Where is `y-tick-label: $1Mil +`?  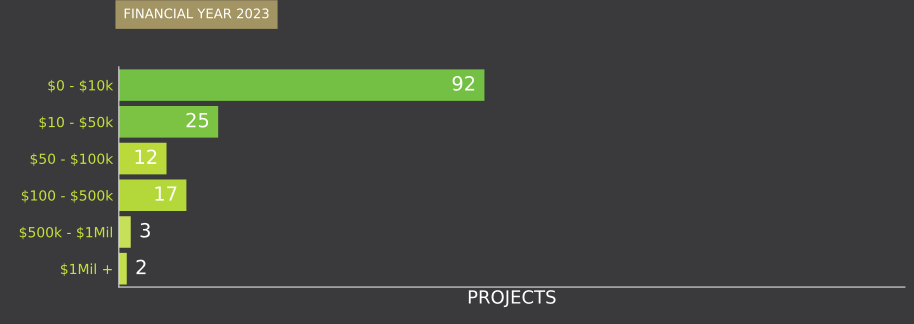 y-tick-label: $1Mil + is located at coordinates (86, 269).